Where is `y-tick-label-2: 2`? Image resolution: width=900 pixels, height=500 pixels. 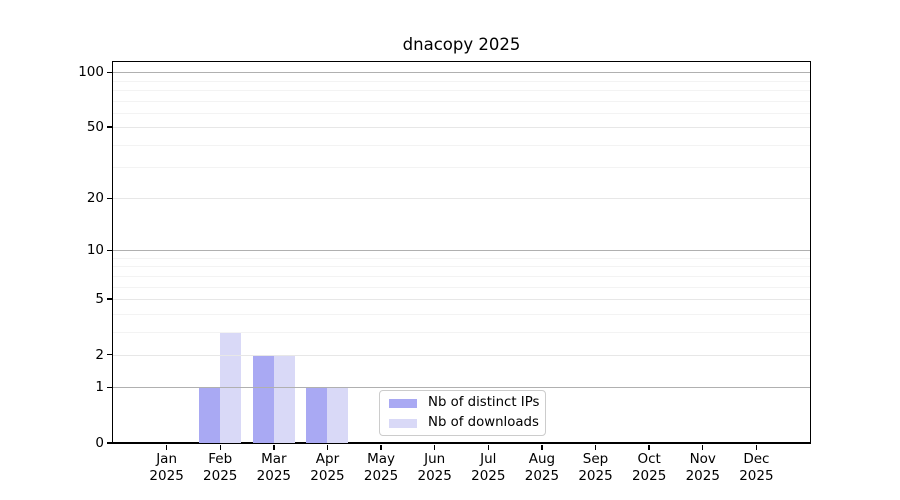 y-tick-label-2: 2 is located at coordinates (99, 354).